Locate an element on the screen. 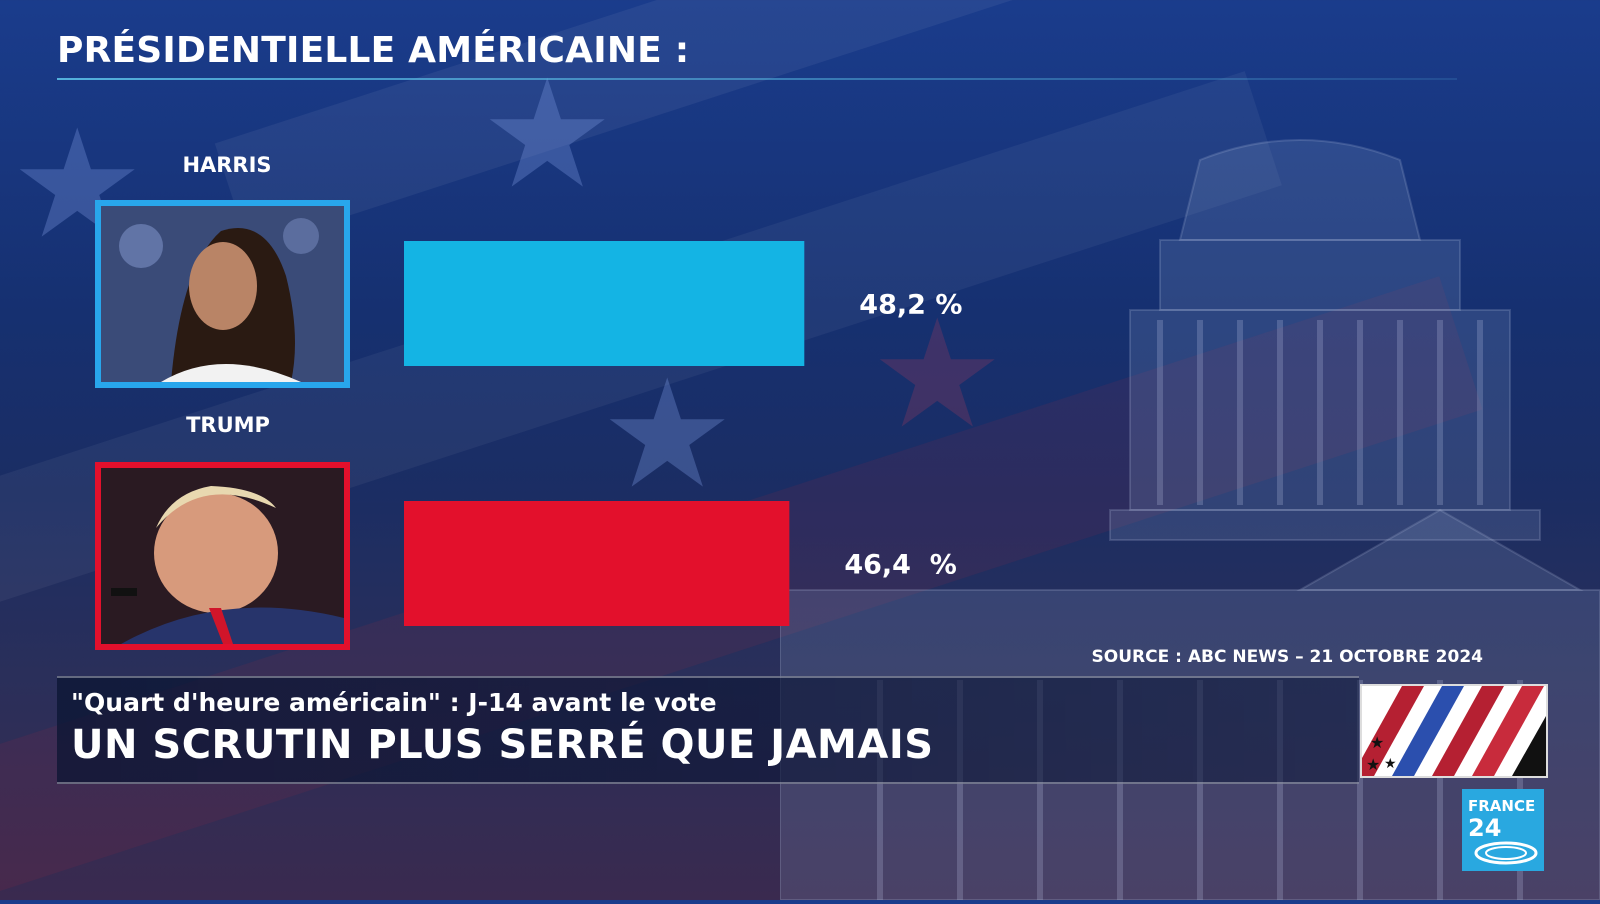 The image size is (1600, 904). harris-portrait-image is located at coordinates (222, 294).